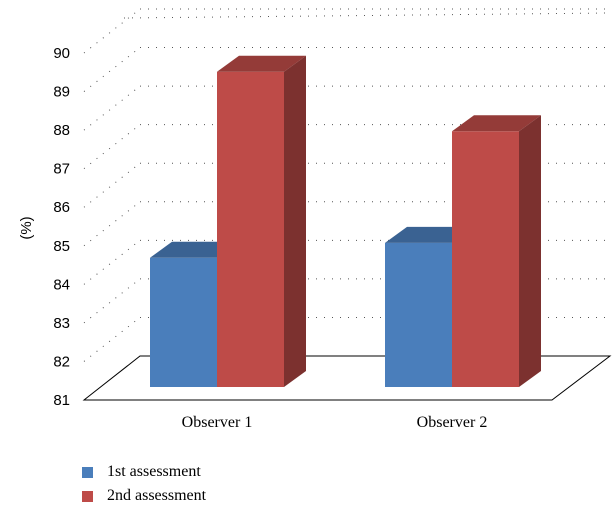 This screenshot has width=616, height=510. I want to click on y-tick-label: 83, so click(61, 323).